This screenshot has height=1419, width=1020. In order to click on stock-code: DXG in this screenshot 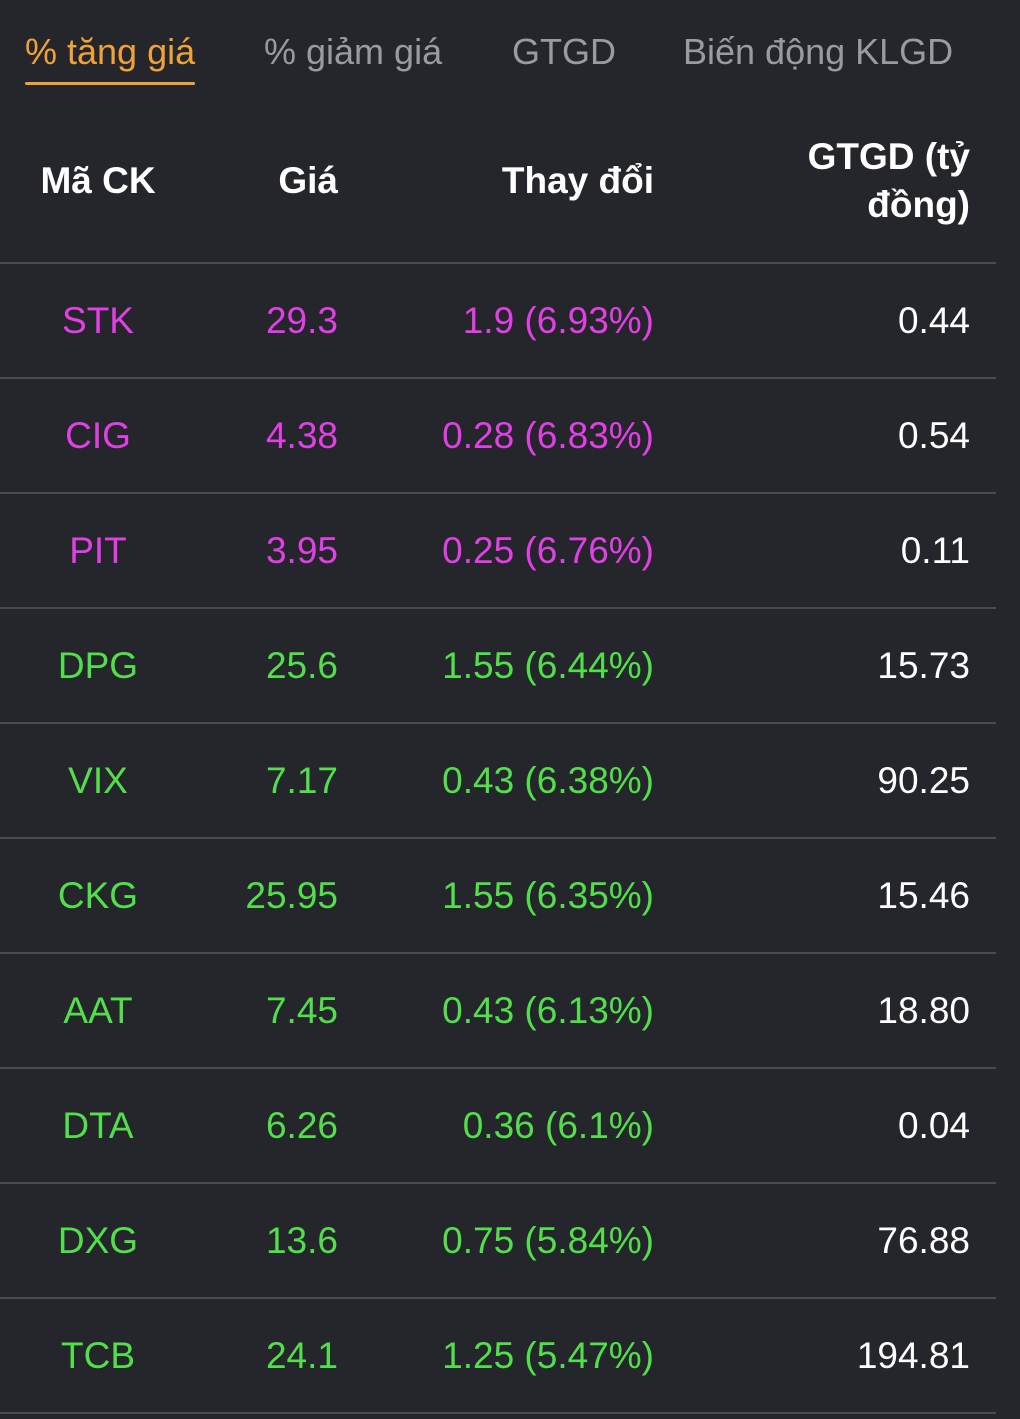, I will do `click(98, 1240)`.